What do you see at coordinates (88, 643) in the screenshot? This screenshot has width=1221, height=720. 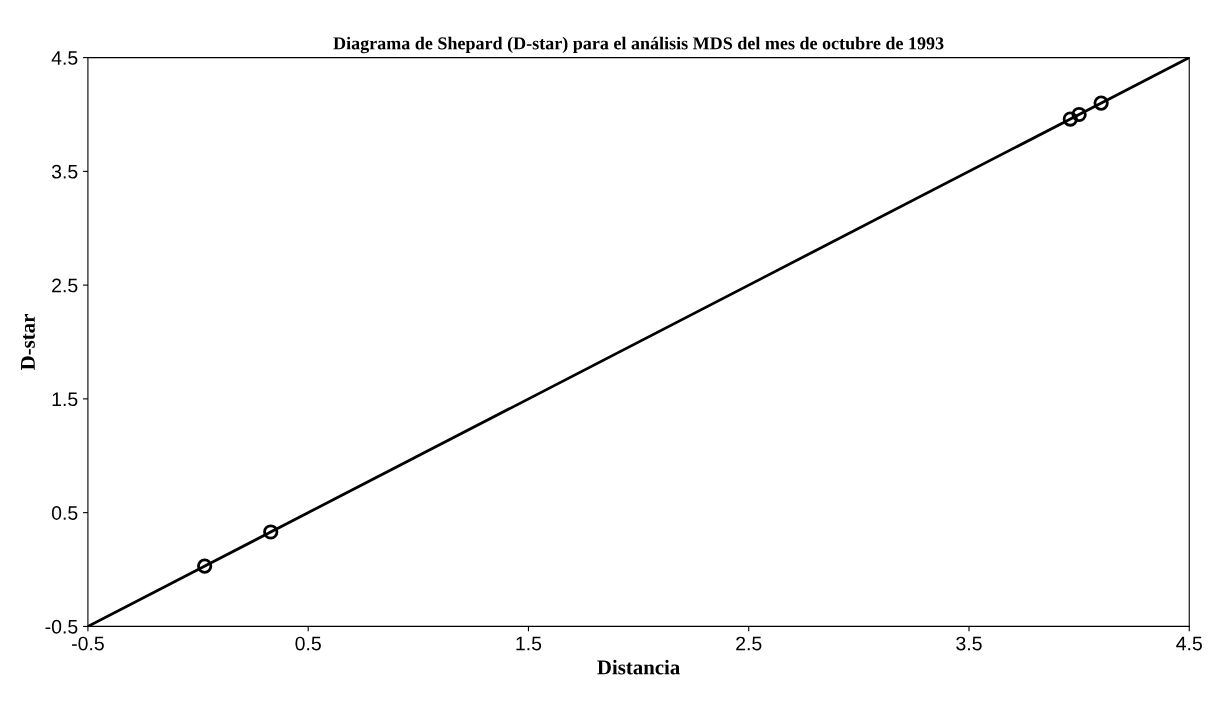 I see `x-tick-label: -0.5` at bounding box center [88, 643].